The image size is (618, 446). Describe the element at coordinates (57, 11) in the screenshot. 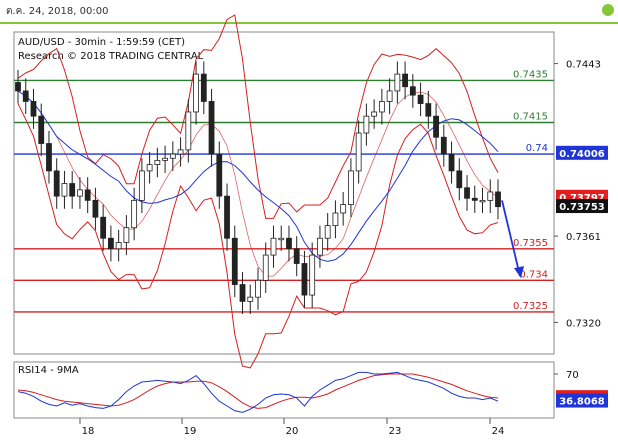

I see `header-date: ต.ค. 24, 2018, 00:00` at that location.